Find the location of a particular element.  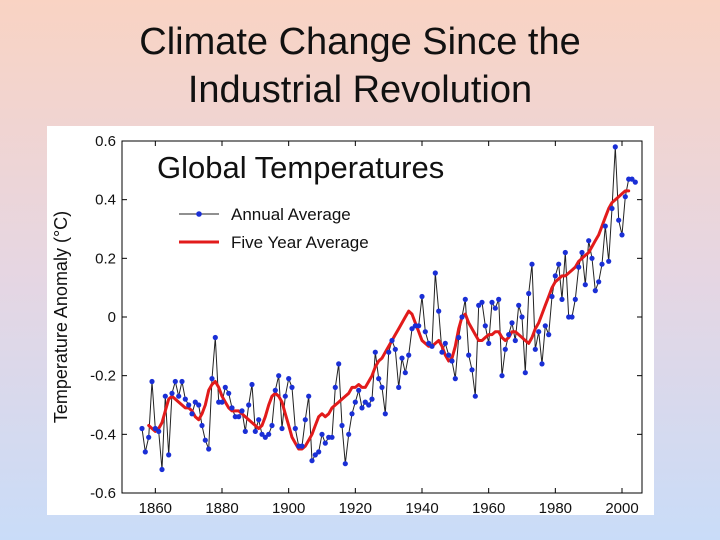

y-tick-label: -0.4 is located at coordinates (103, 434).